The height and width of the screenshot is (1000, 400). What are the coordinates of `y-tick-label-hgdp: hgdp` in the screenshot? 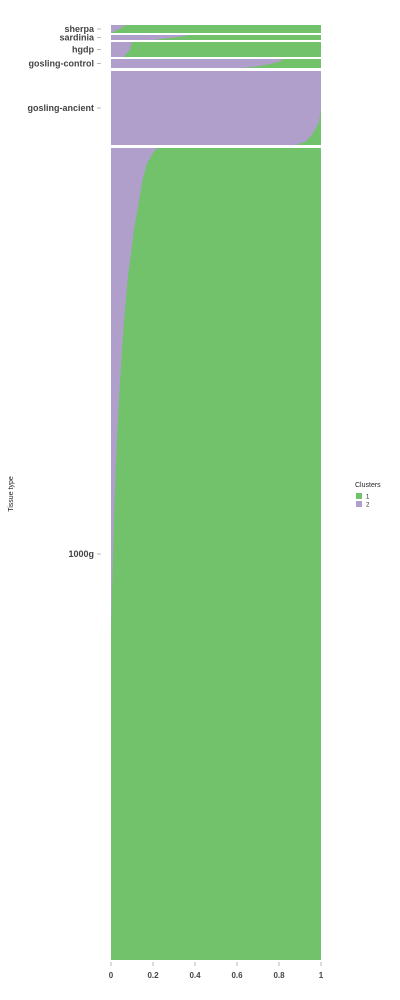 It's located at (83, 50).